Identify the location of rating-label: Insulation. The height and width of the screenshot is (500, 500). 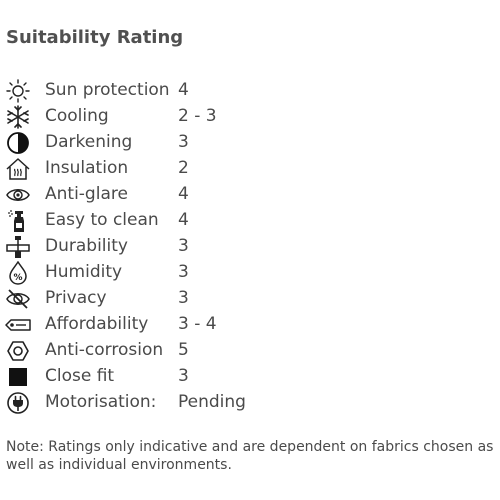
(87, 168).